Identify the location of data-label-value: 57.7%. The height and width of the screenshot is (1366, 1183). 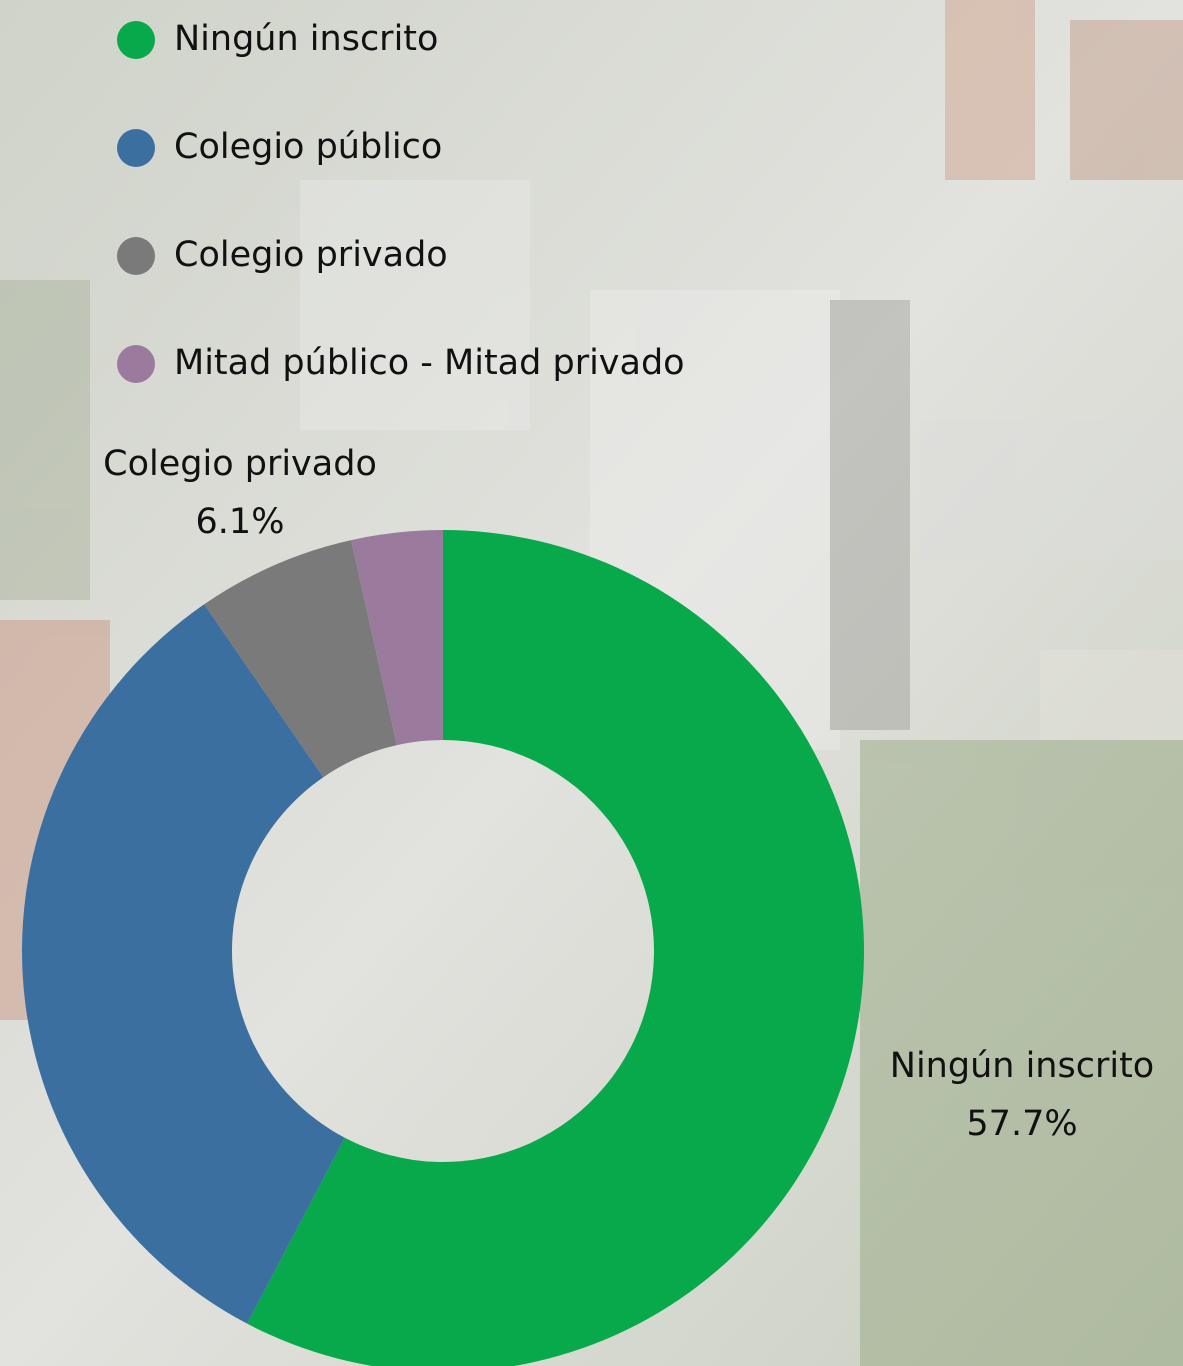
(1021, 1124).